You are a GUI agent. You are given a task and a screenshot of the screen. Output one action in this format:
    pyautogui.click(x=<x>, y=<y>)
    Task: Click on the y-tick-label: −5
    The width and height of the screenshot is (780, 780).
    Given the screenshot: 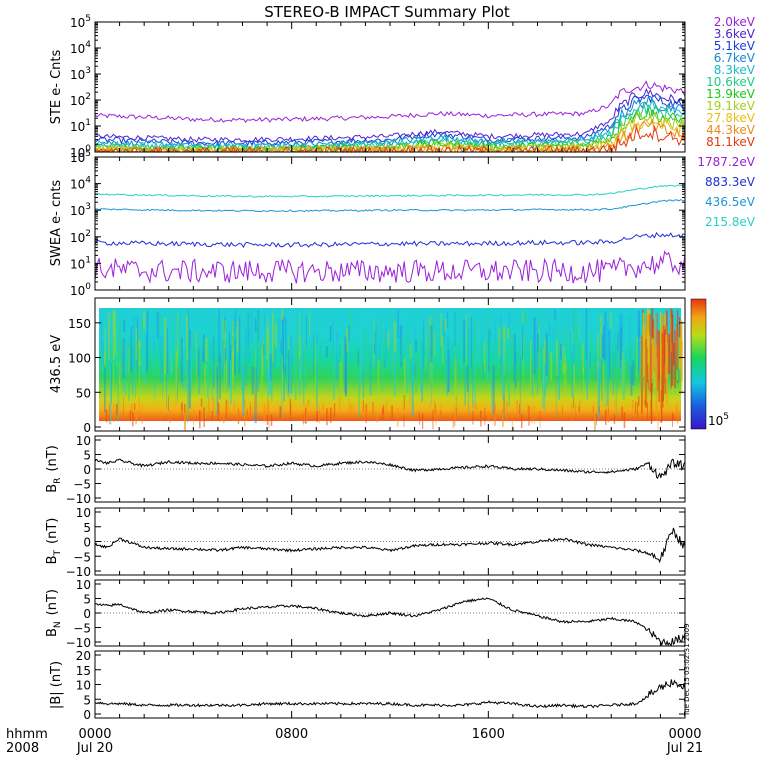 What is the action you would take?
    pyautogui.click(x=82, y=557)
    